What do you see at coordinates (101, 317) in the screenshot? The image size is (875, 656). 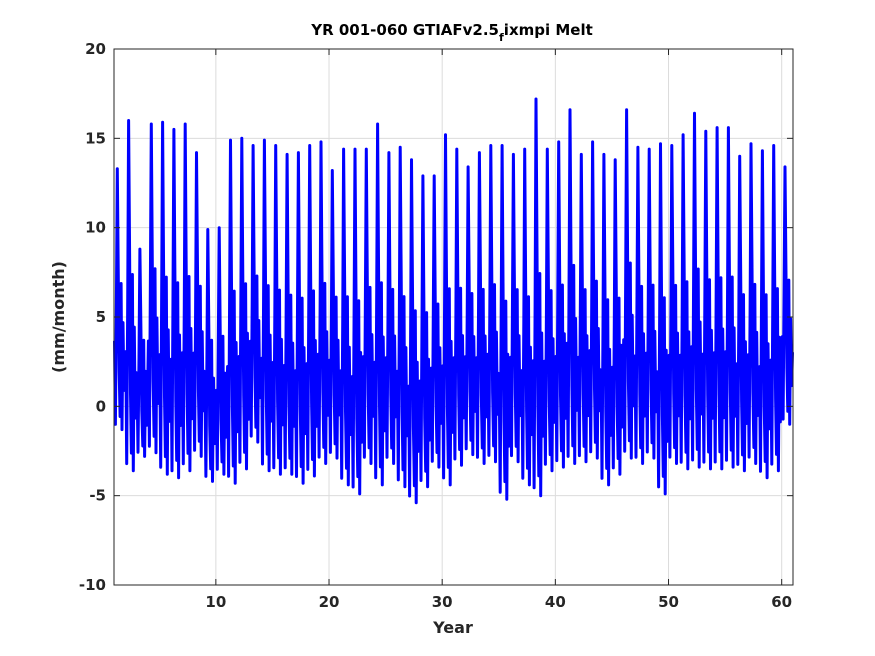 I see `y-tick-label: 5` at bounding box center [101, 317].